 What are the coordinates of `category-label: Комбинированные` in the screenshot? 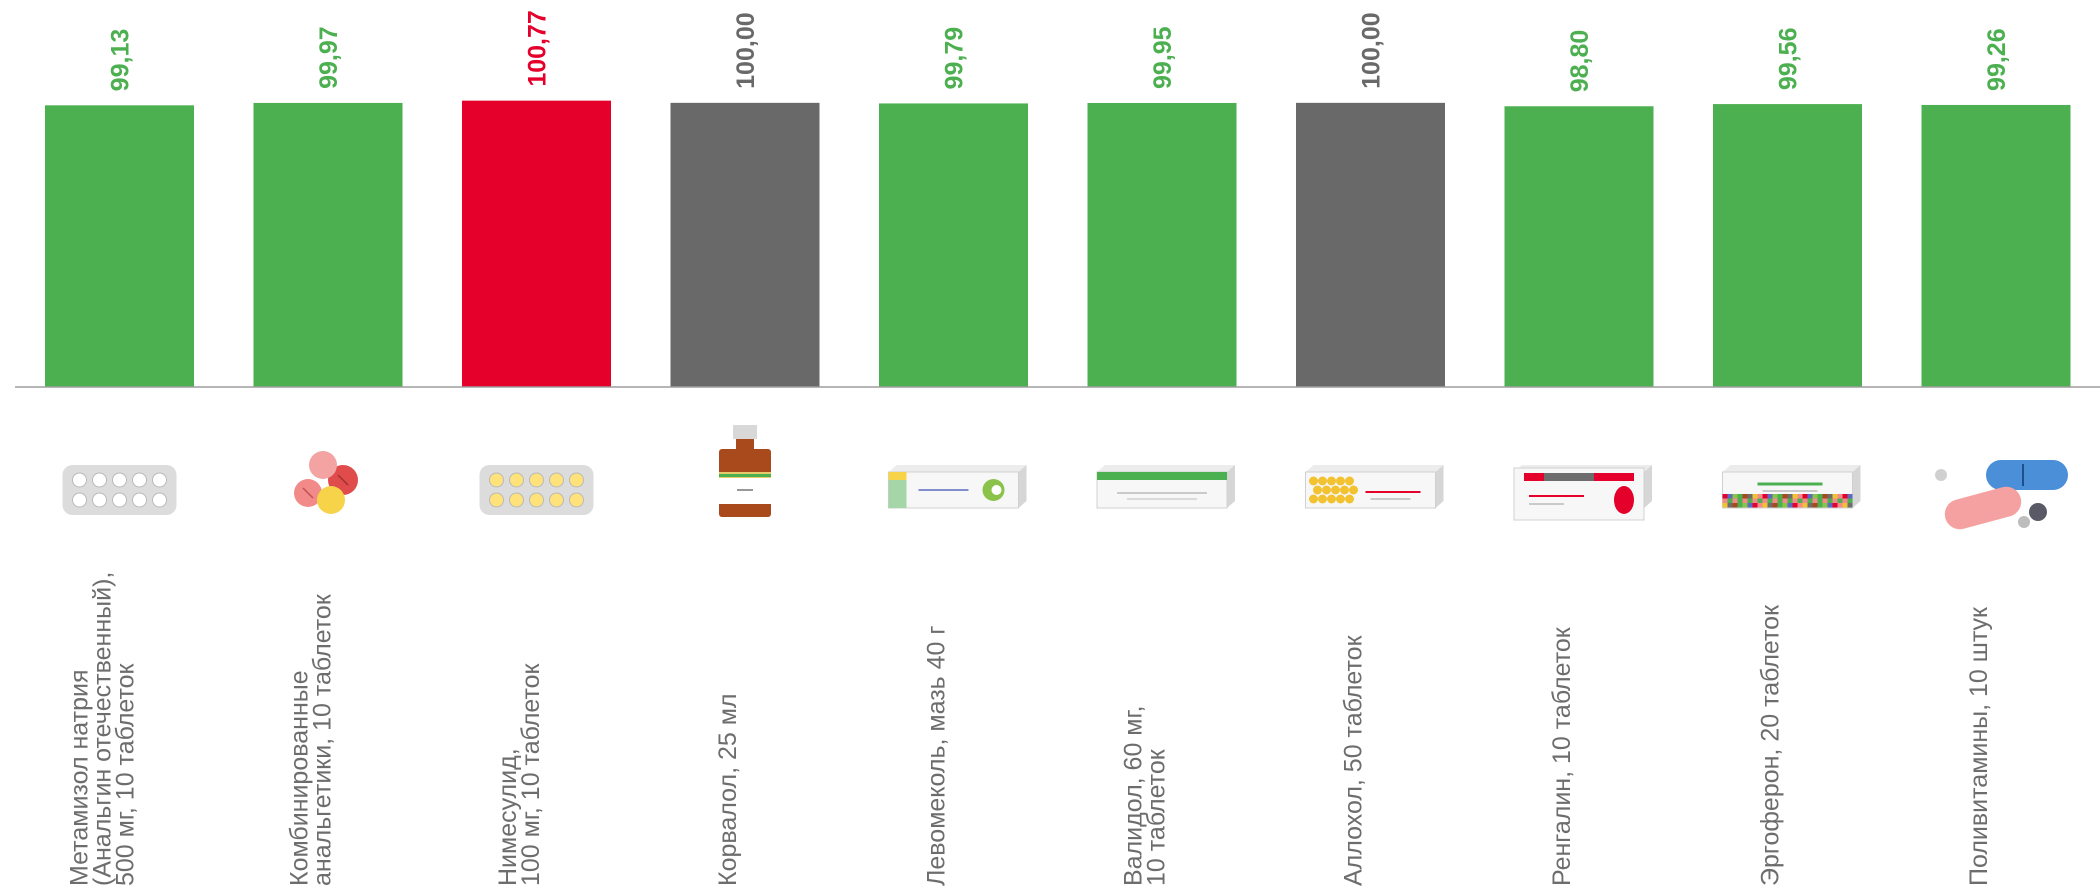 It's located at (300, 778).